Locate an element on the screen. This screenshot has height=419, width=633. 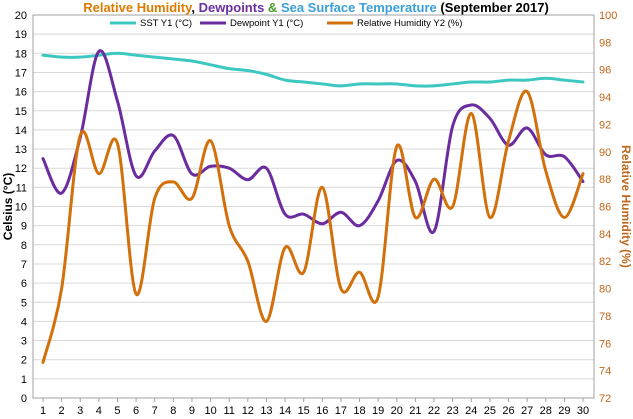
x-tick-label: 5 is located at coordinates (117, 411).